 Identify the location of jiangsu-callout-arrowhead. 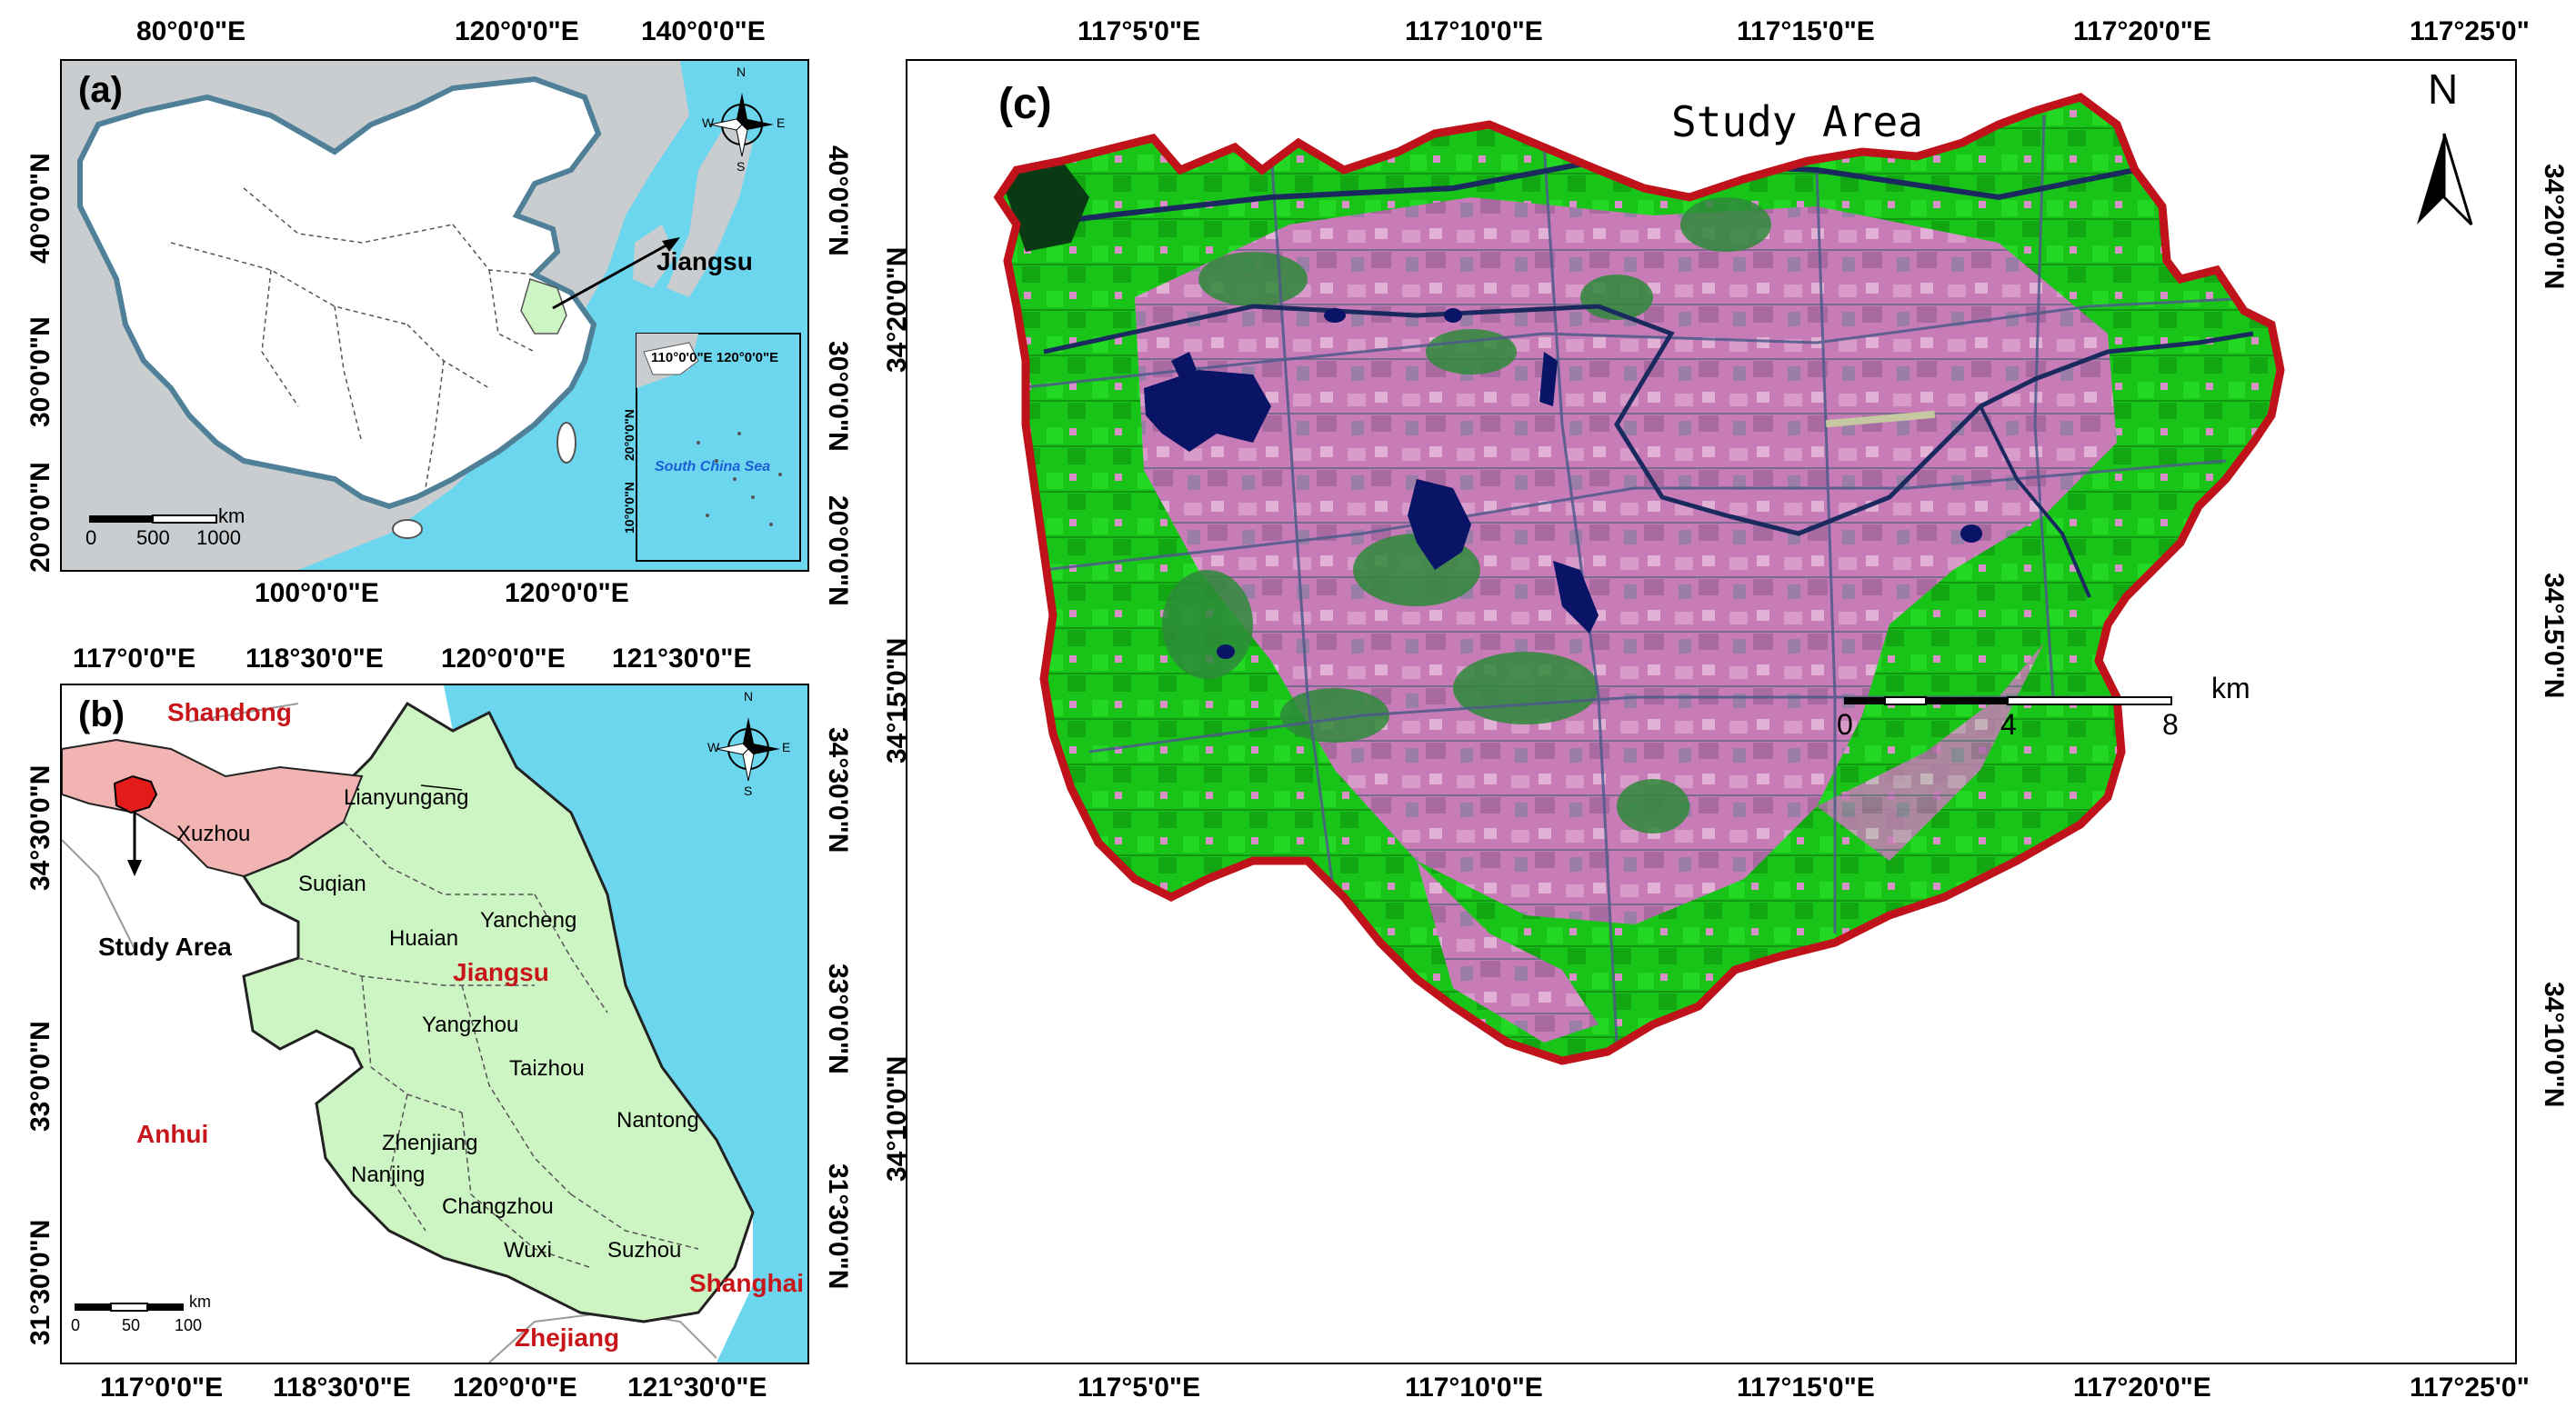
(671, 244).